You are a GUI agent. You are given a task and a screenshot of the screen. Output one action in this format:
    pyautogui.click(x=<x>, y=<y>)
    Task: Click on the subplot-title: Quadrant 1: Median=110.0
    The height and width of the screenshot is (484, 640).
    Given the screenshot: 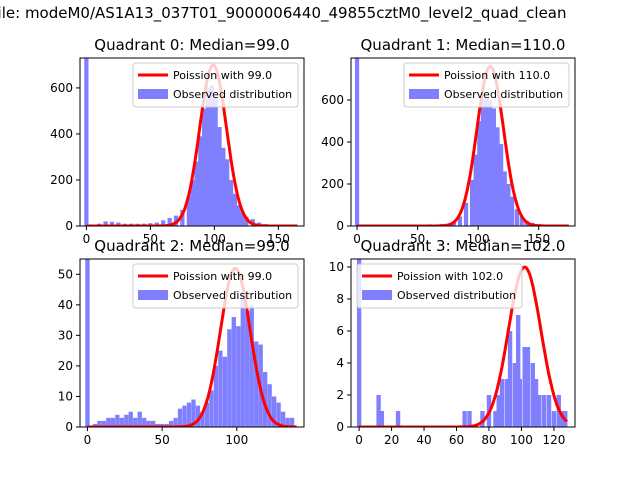 What is the action you would take?
    pyautogui.click(x=463, y=45)
    